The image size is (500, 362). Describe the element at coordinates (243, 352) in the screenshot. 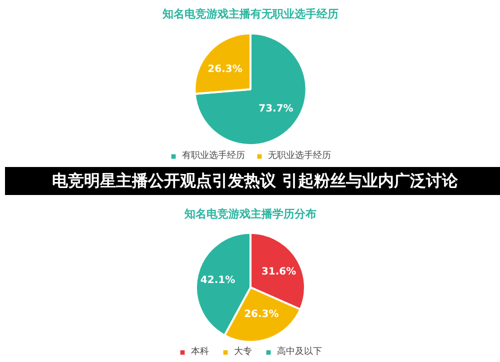

I see `legend-label: 大专` at that location.